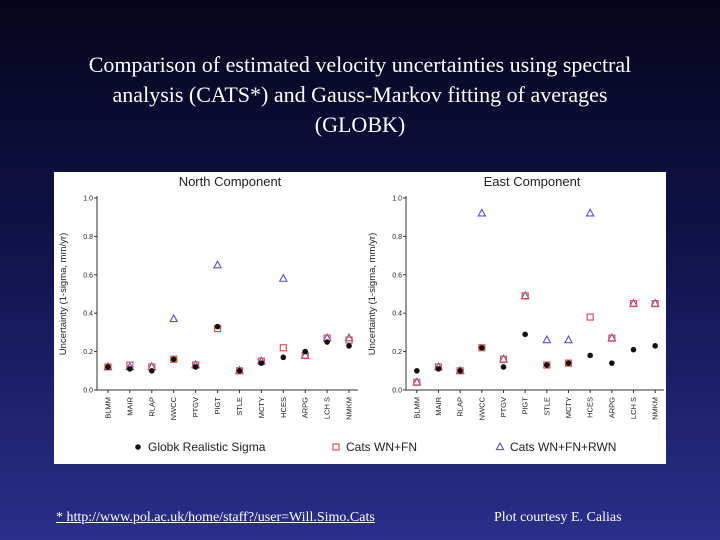 This screenshot has width=720, height=540. What do you see at coordinates (360, 124) in the screenshot?
I see `slide-title-line: (GLOBK)` at bounding box center [360, 124].